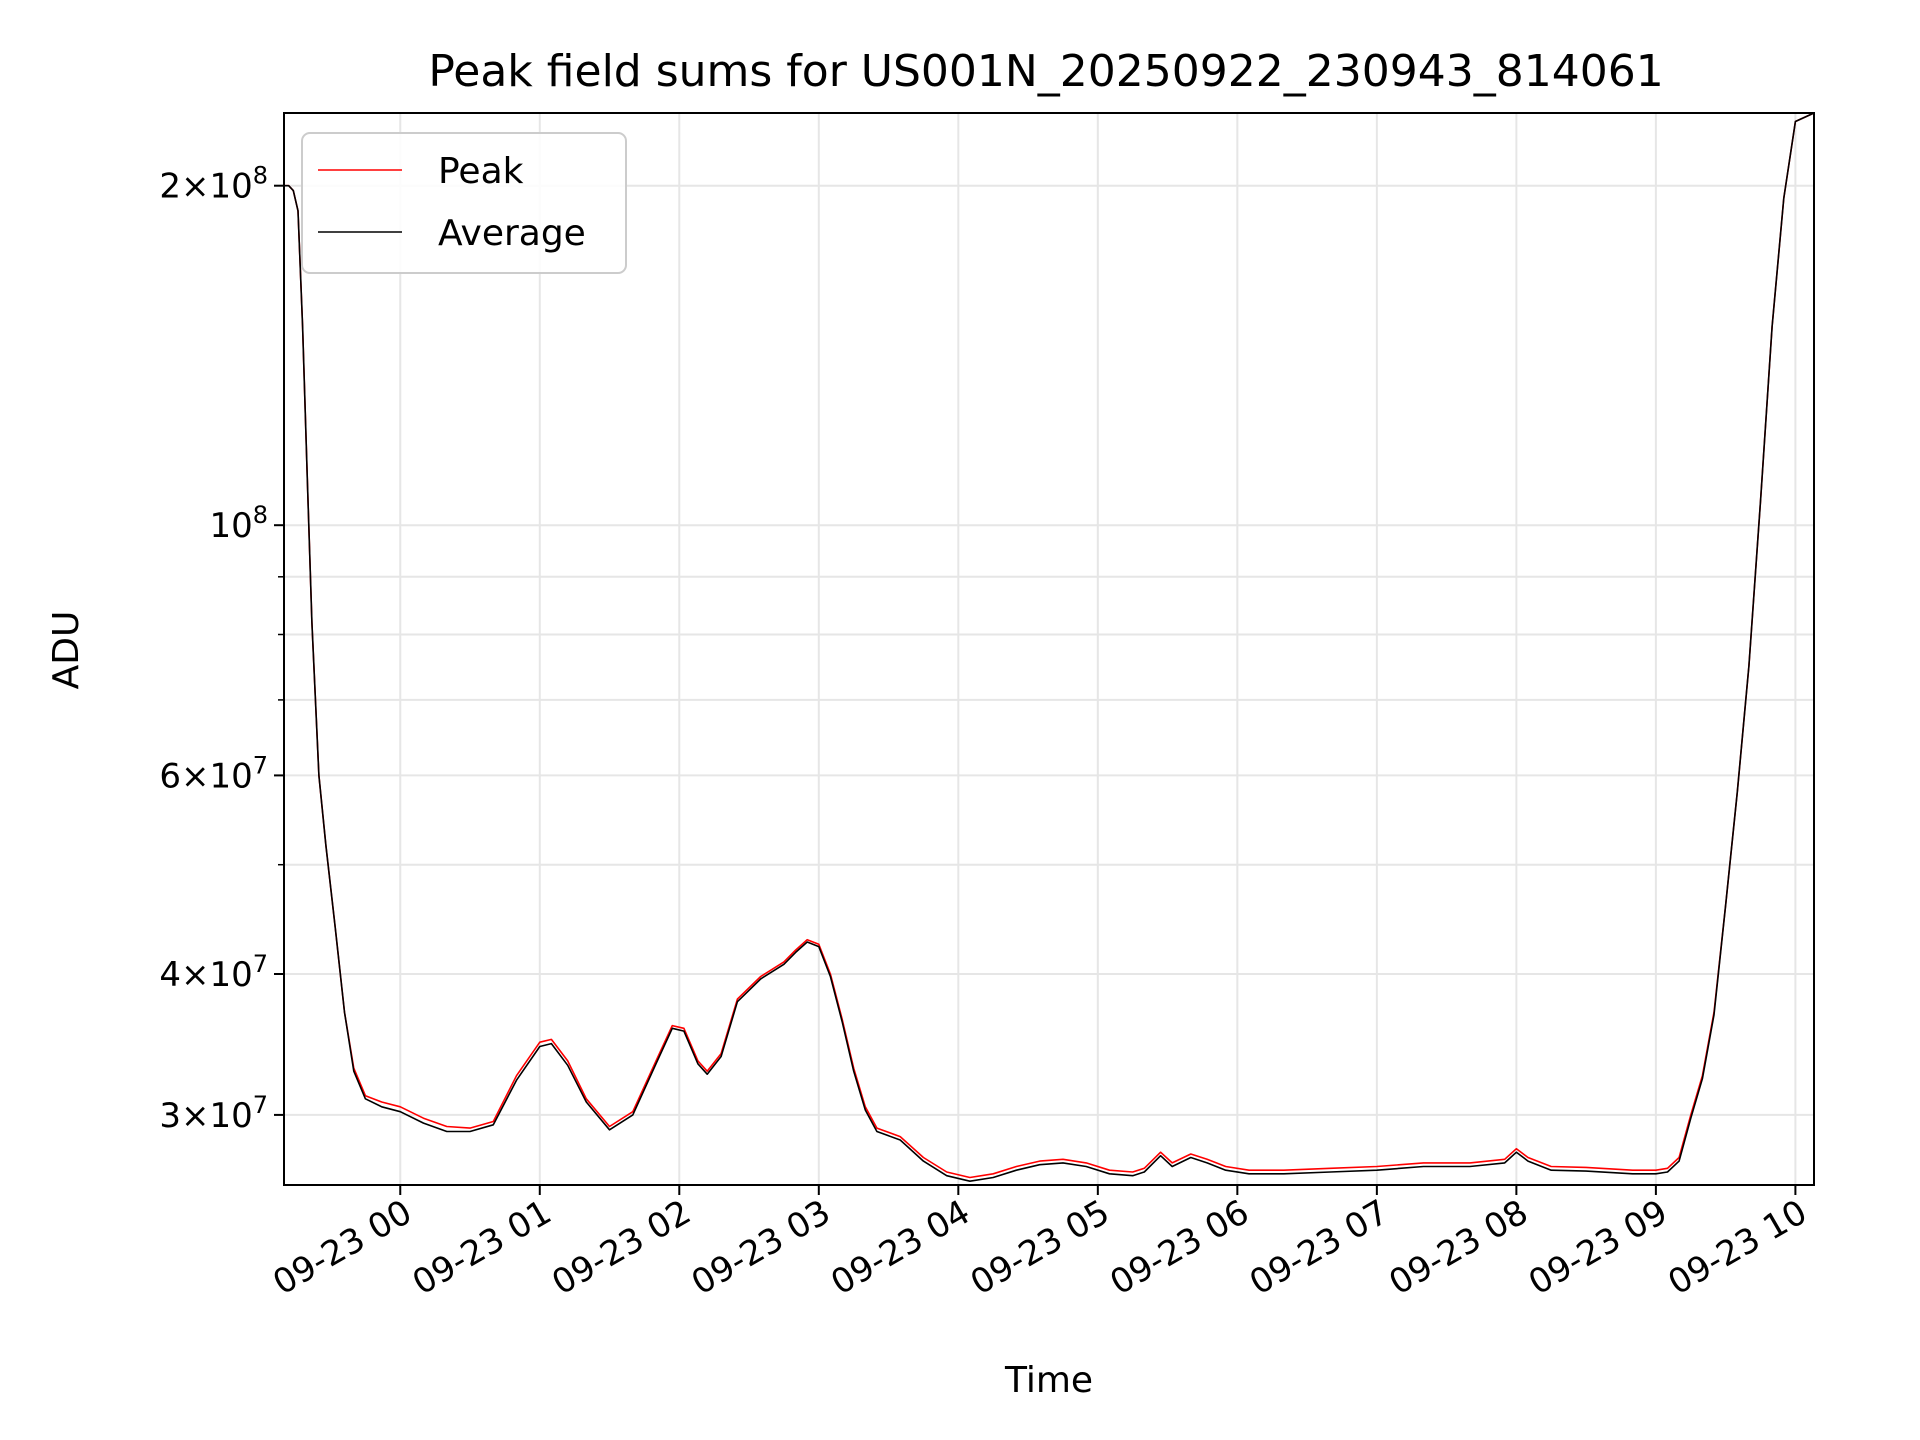 The width and height of the screenshot is (1920, 1440). What do you see at coordinates (221, 649) in the screenshot?
I see `y-axis: 3×107 4×107 6×107 108 2×108` at bounding box center [221, 649].